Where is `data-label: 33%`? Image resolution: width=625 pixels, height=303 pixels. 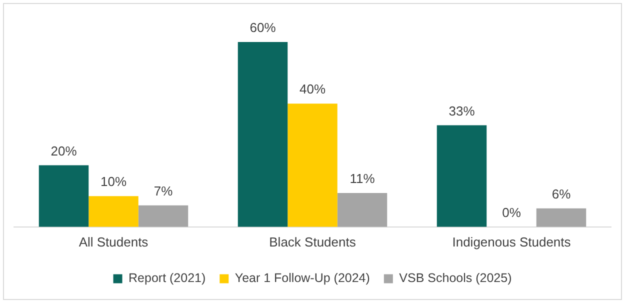
data-label: 33% is located at coordinates (462, 110).